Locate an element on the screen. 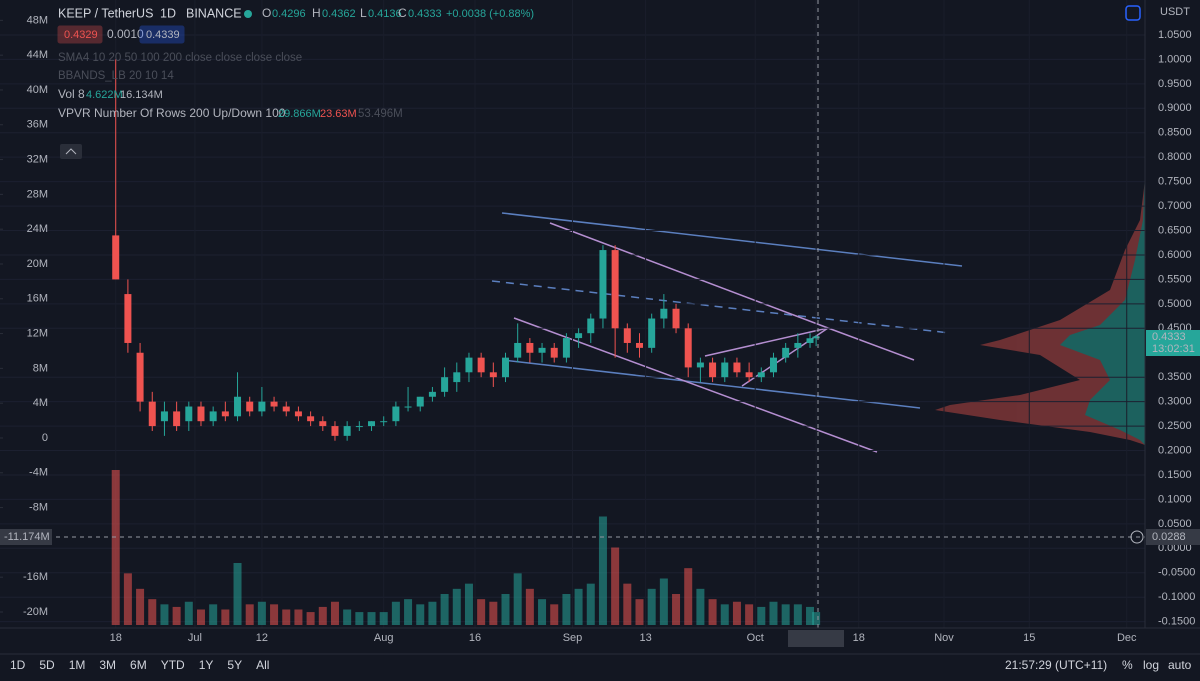 This screenshot has width=1200, height=681. range-button: 1Y is located at coordinates (206, 665).